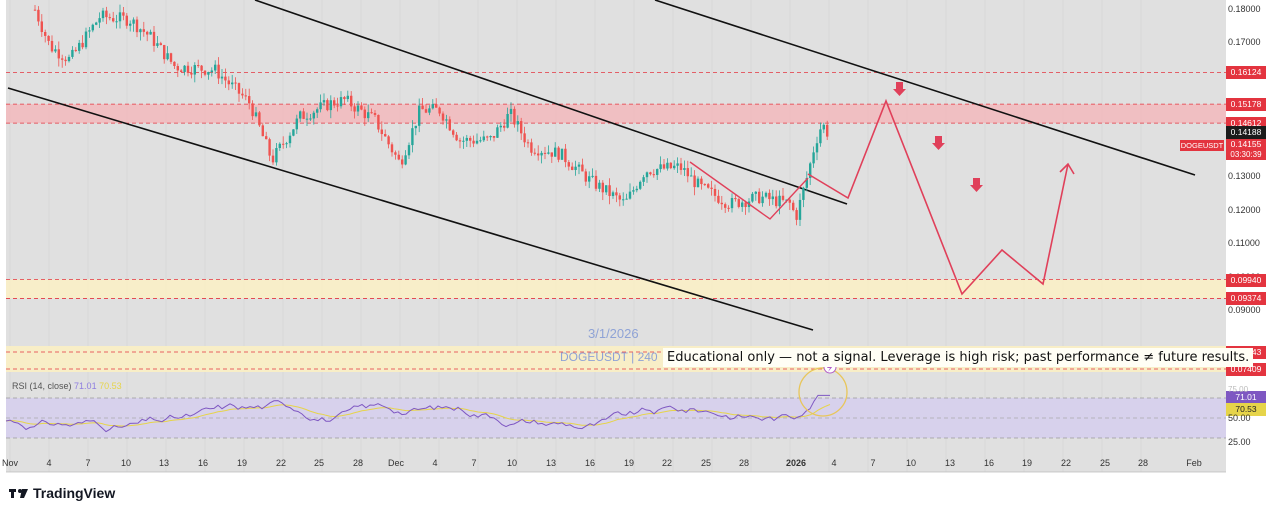  What do you see at coordinates (74, 493) in the screenshot?
I see `tradingview-logo: TradingView` at bounding box center [74, 493].